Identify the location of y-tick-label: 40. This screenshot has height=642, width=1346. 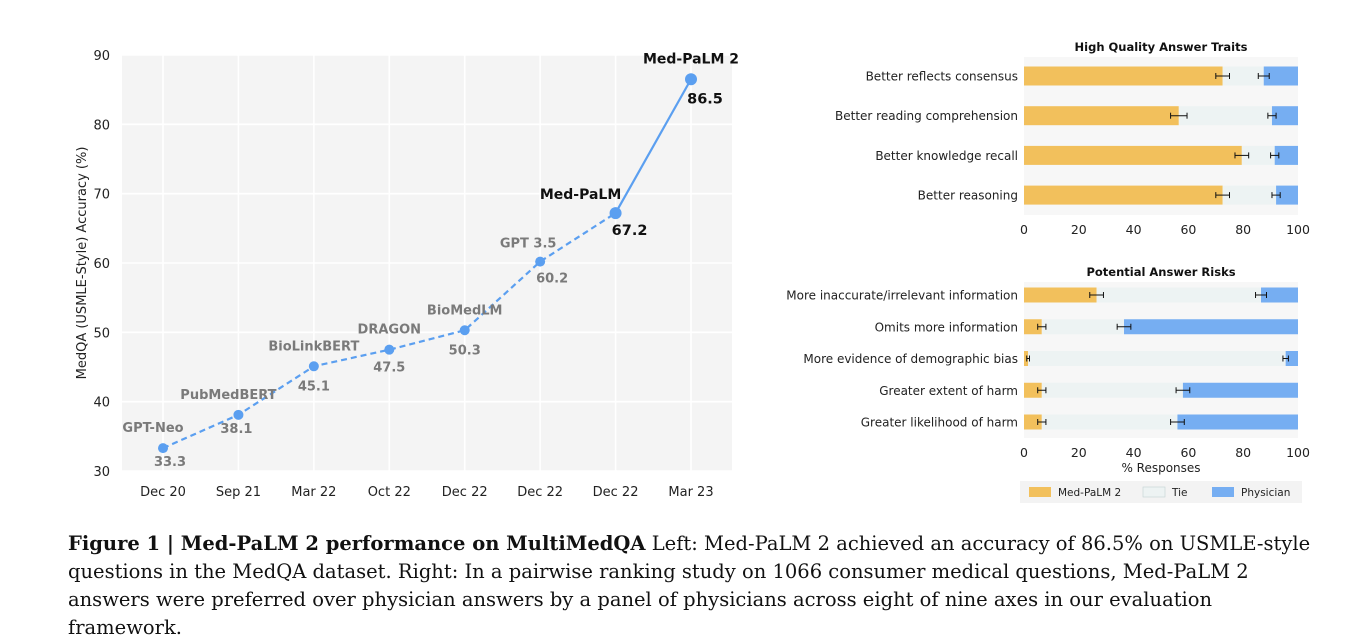
(101, 403).